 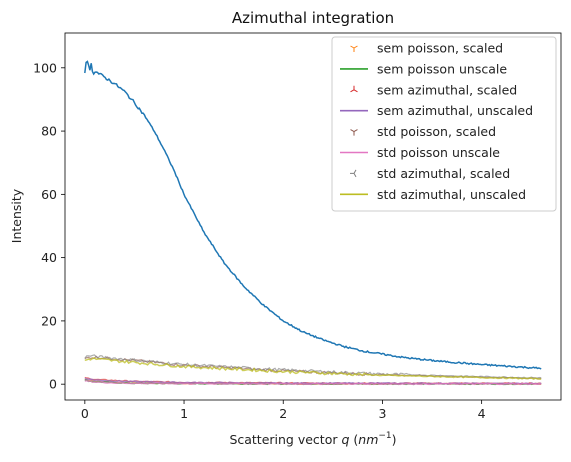 I want to click on chart-title: Azimuthal integration, so click(x=313, y=18).